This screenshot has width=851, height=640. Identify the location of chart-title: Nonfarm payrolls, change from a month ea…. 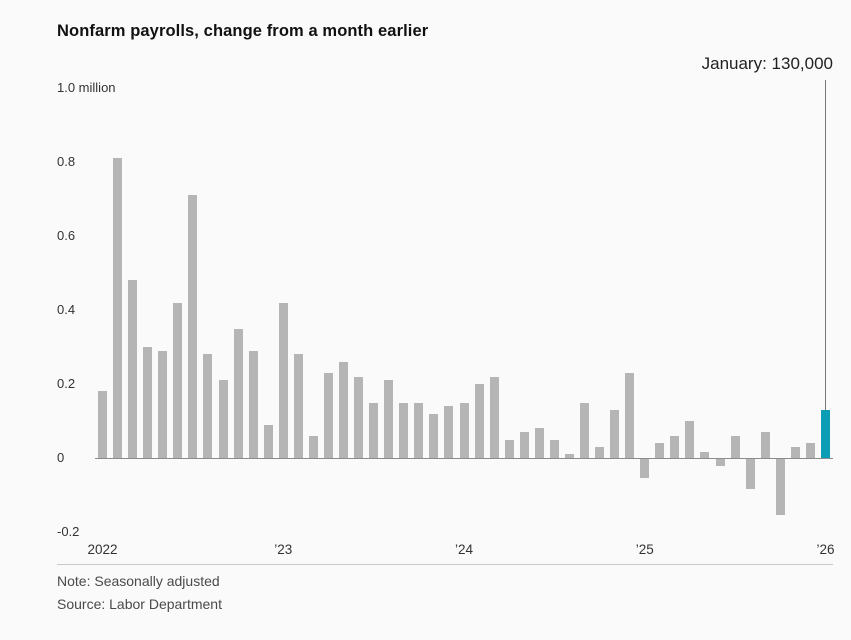
(243, 31).